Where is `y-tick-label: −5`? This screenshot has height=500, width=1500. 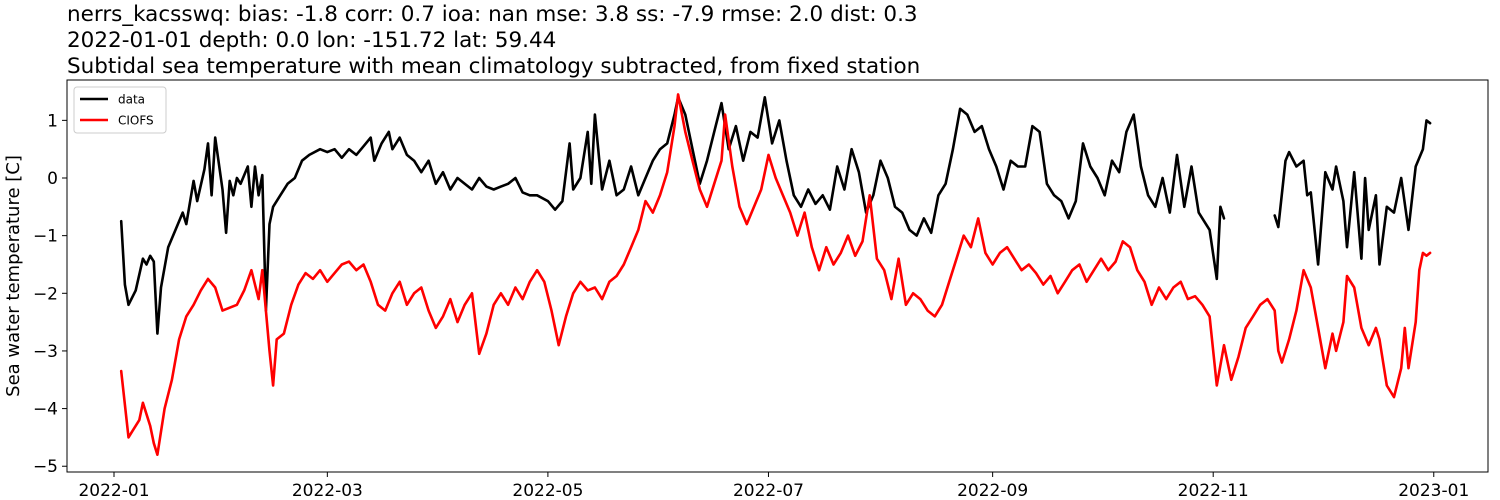 y-tick-label: −5 is located at coordinates (45, 467).